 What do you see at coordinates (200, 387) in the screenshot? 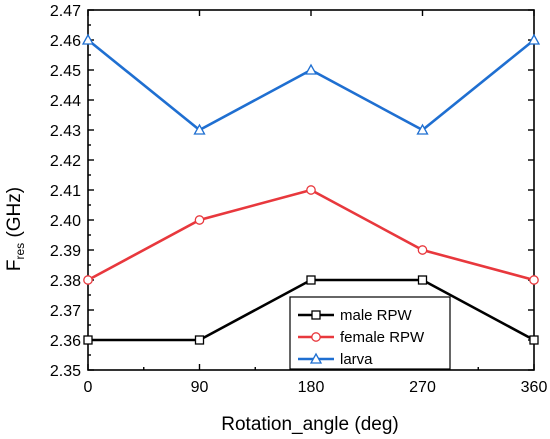
I see `x-tick-label: 90` at bounding box center [200, 387].